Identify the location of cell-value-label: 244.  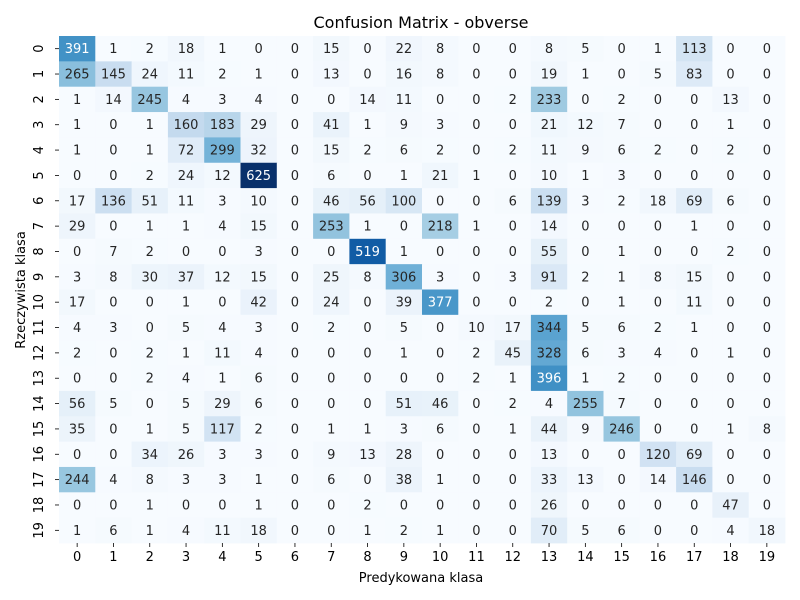
(77, 480).